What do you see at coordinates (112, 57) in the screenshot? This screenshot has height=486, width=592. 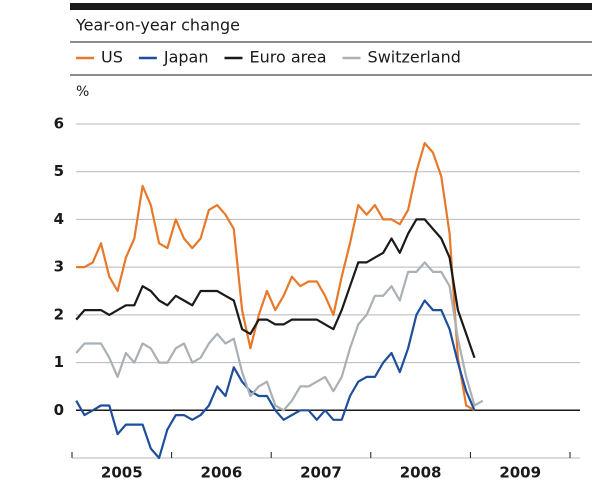 I see `legend-label: US` at bounding box center [112, 57].